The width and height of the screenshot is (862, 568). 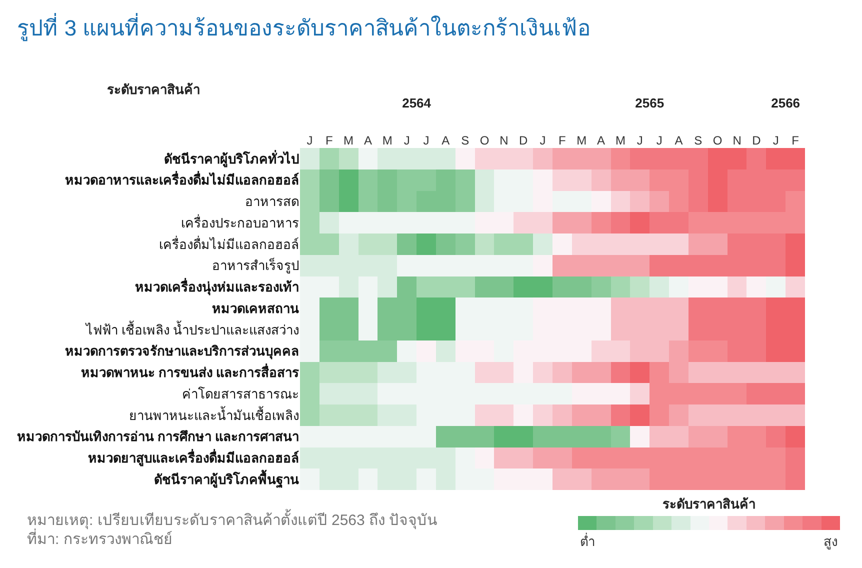 What do you see at coordinates (785, 102) in the screenshot?
I see `x2-tick-label: 2566` at bounding box center [785, 102].